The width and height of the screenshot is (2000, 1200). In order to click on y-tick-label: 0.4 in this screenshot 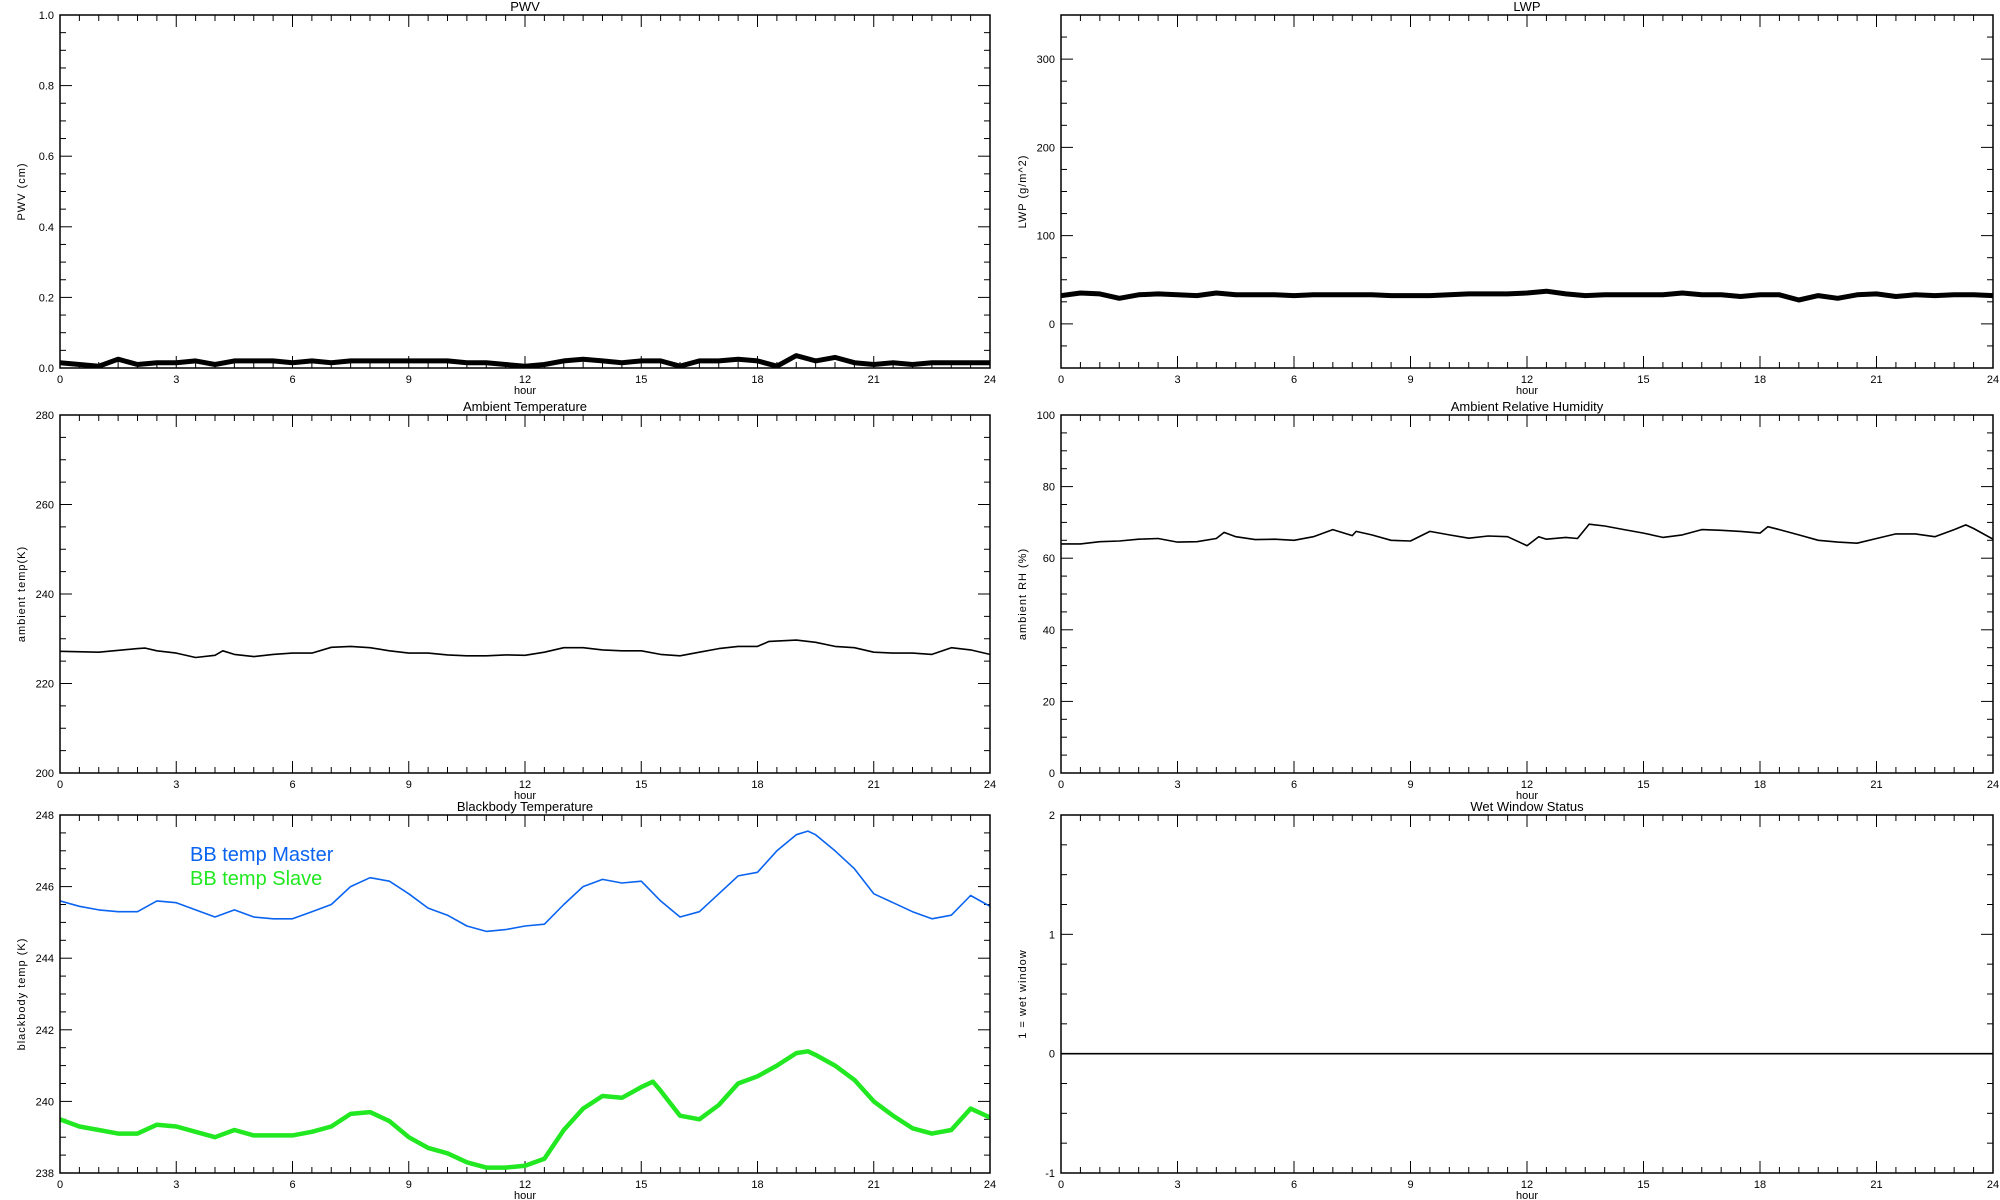, I will do `click(46, 228)`.